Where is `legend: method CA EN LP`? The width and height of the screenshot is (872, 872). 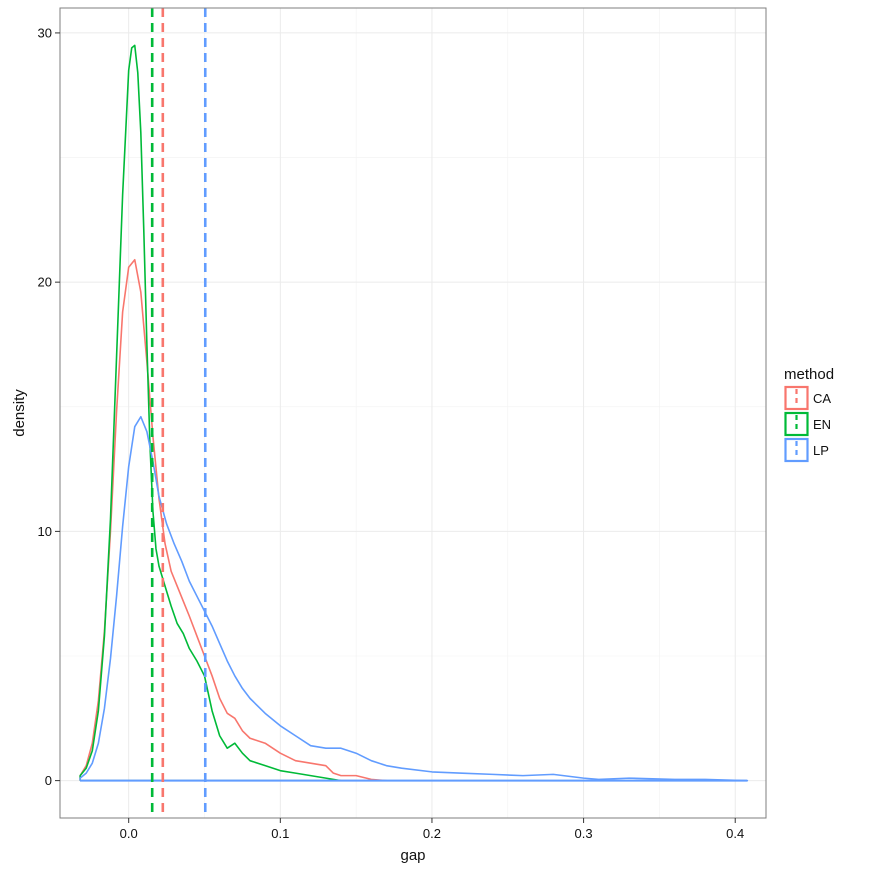
legend: method CA EN LP is located at coordinates (809, 414).